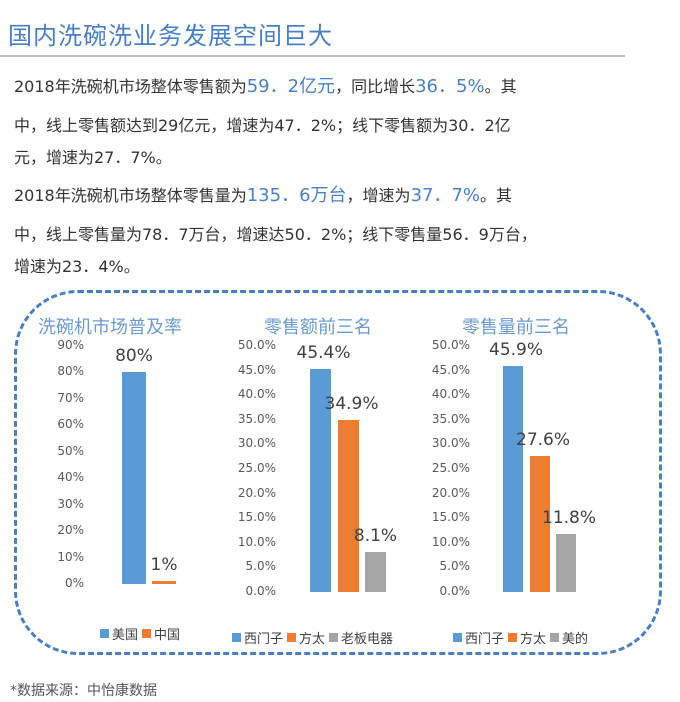 Image resolution: width=680 pixels, height=702 pixels. Describe the element at coordinates (130, 86) in the screenshot. I see `text-segment: 2018年洗碗机市场整体零售额为` at that location.